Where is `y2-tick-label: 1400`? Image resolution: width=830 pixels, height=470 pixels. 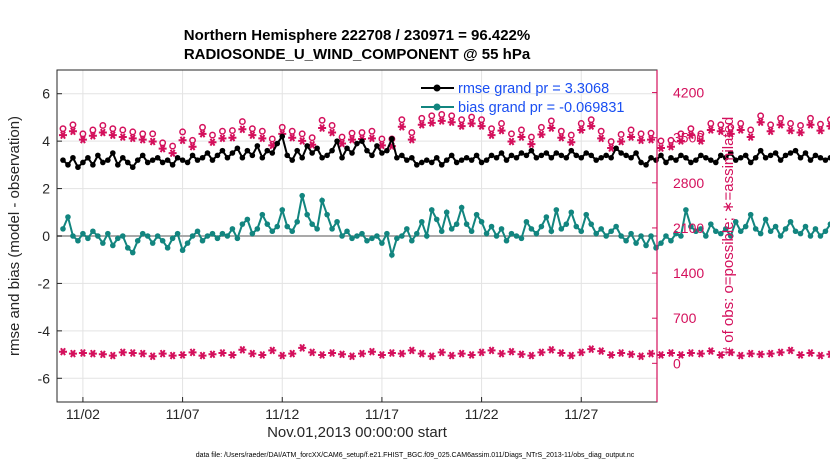
y2-tick-label: 1400 is located at coordinates (688, 273).